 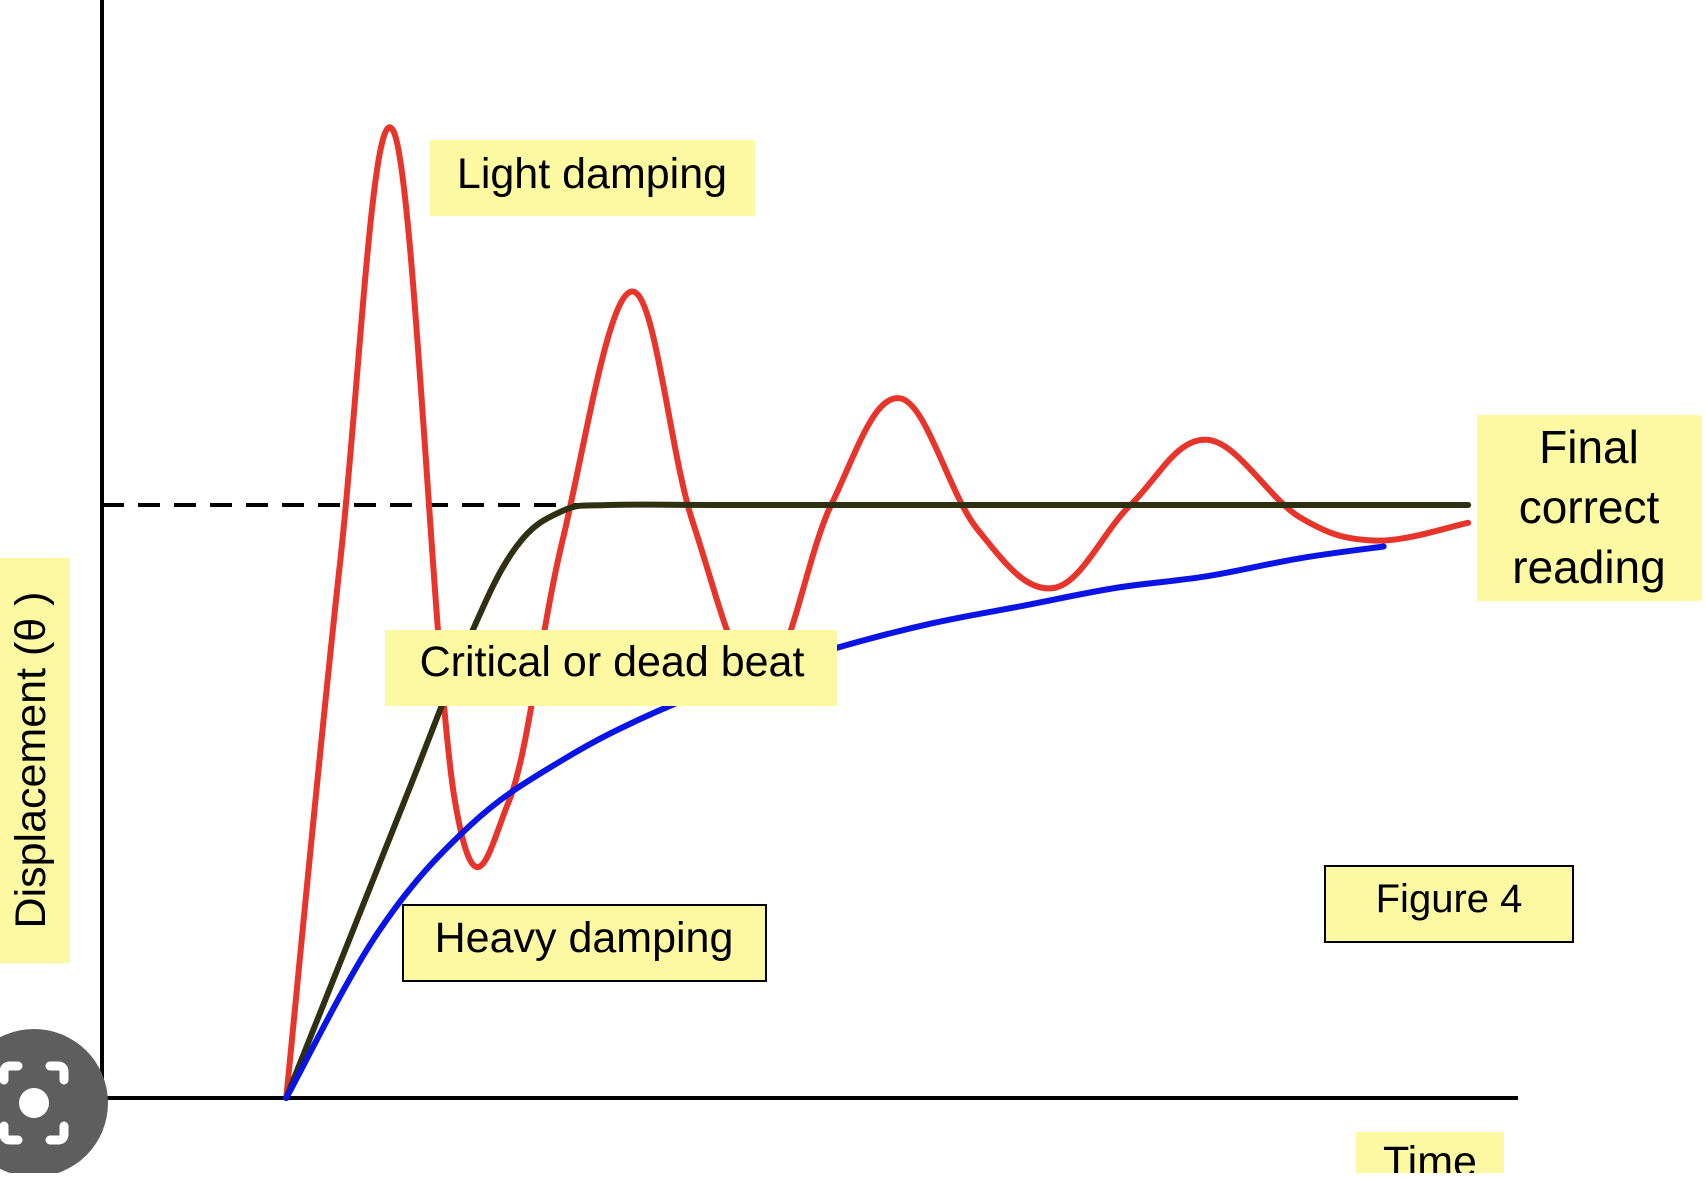 I want to click on y-axis-label-text: Displacement (θ ), so click(x=31, y=760).